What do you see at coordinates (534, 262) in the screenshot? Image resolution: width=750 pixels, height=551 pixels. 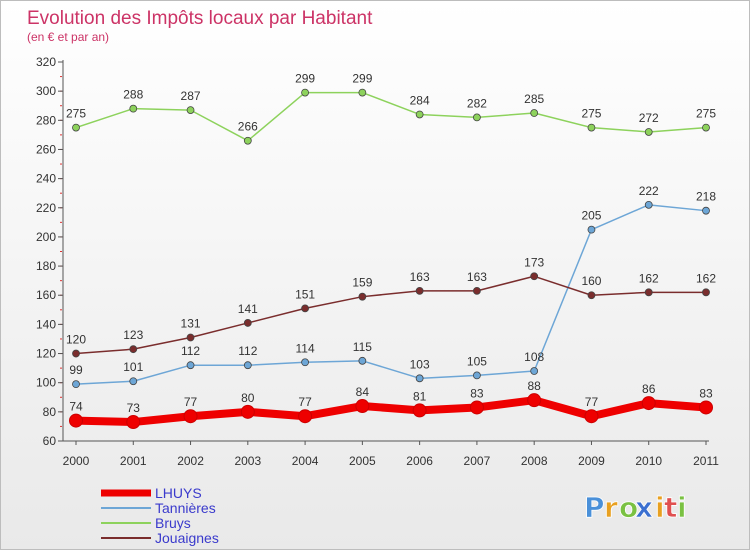 I see `data-label: 173` at bounding box center [534, 262].